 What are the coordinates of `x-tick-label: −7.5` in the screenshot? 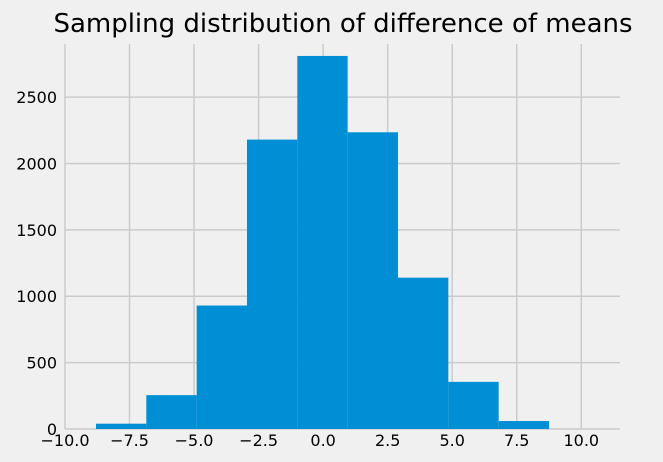 It's located at (129, 440).